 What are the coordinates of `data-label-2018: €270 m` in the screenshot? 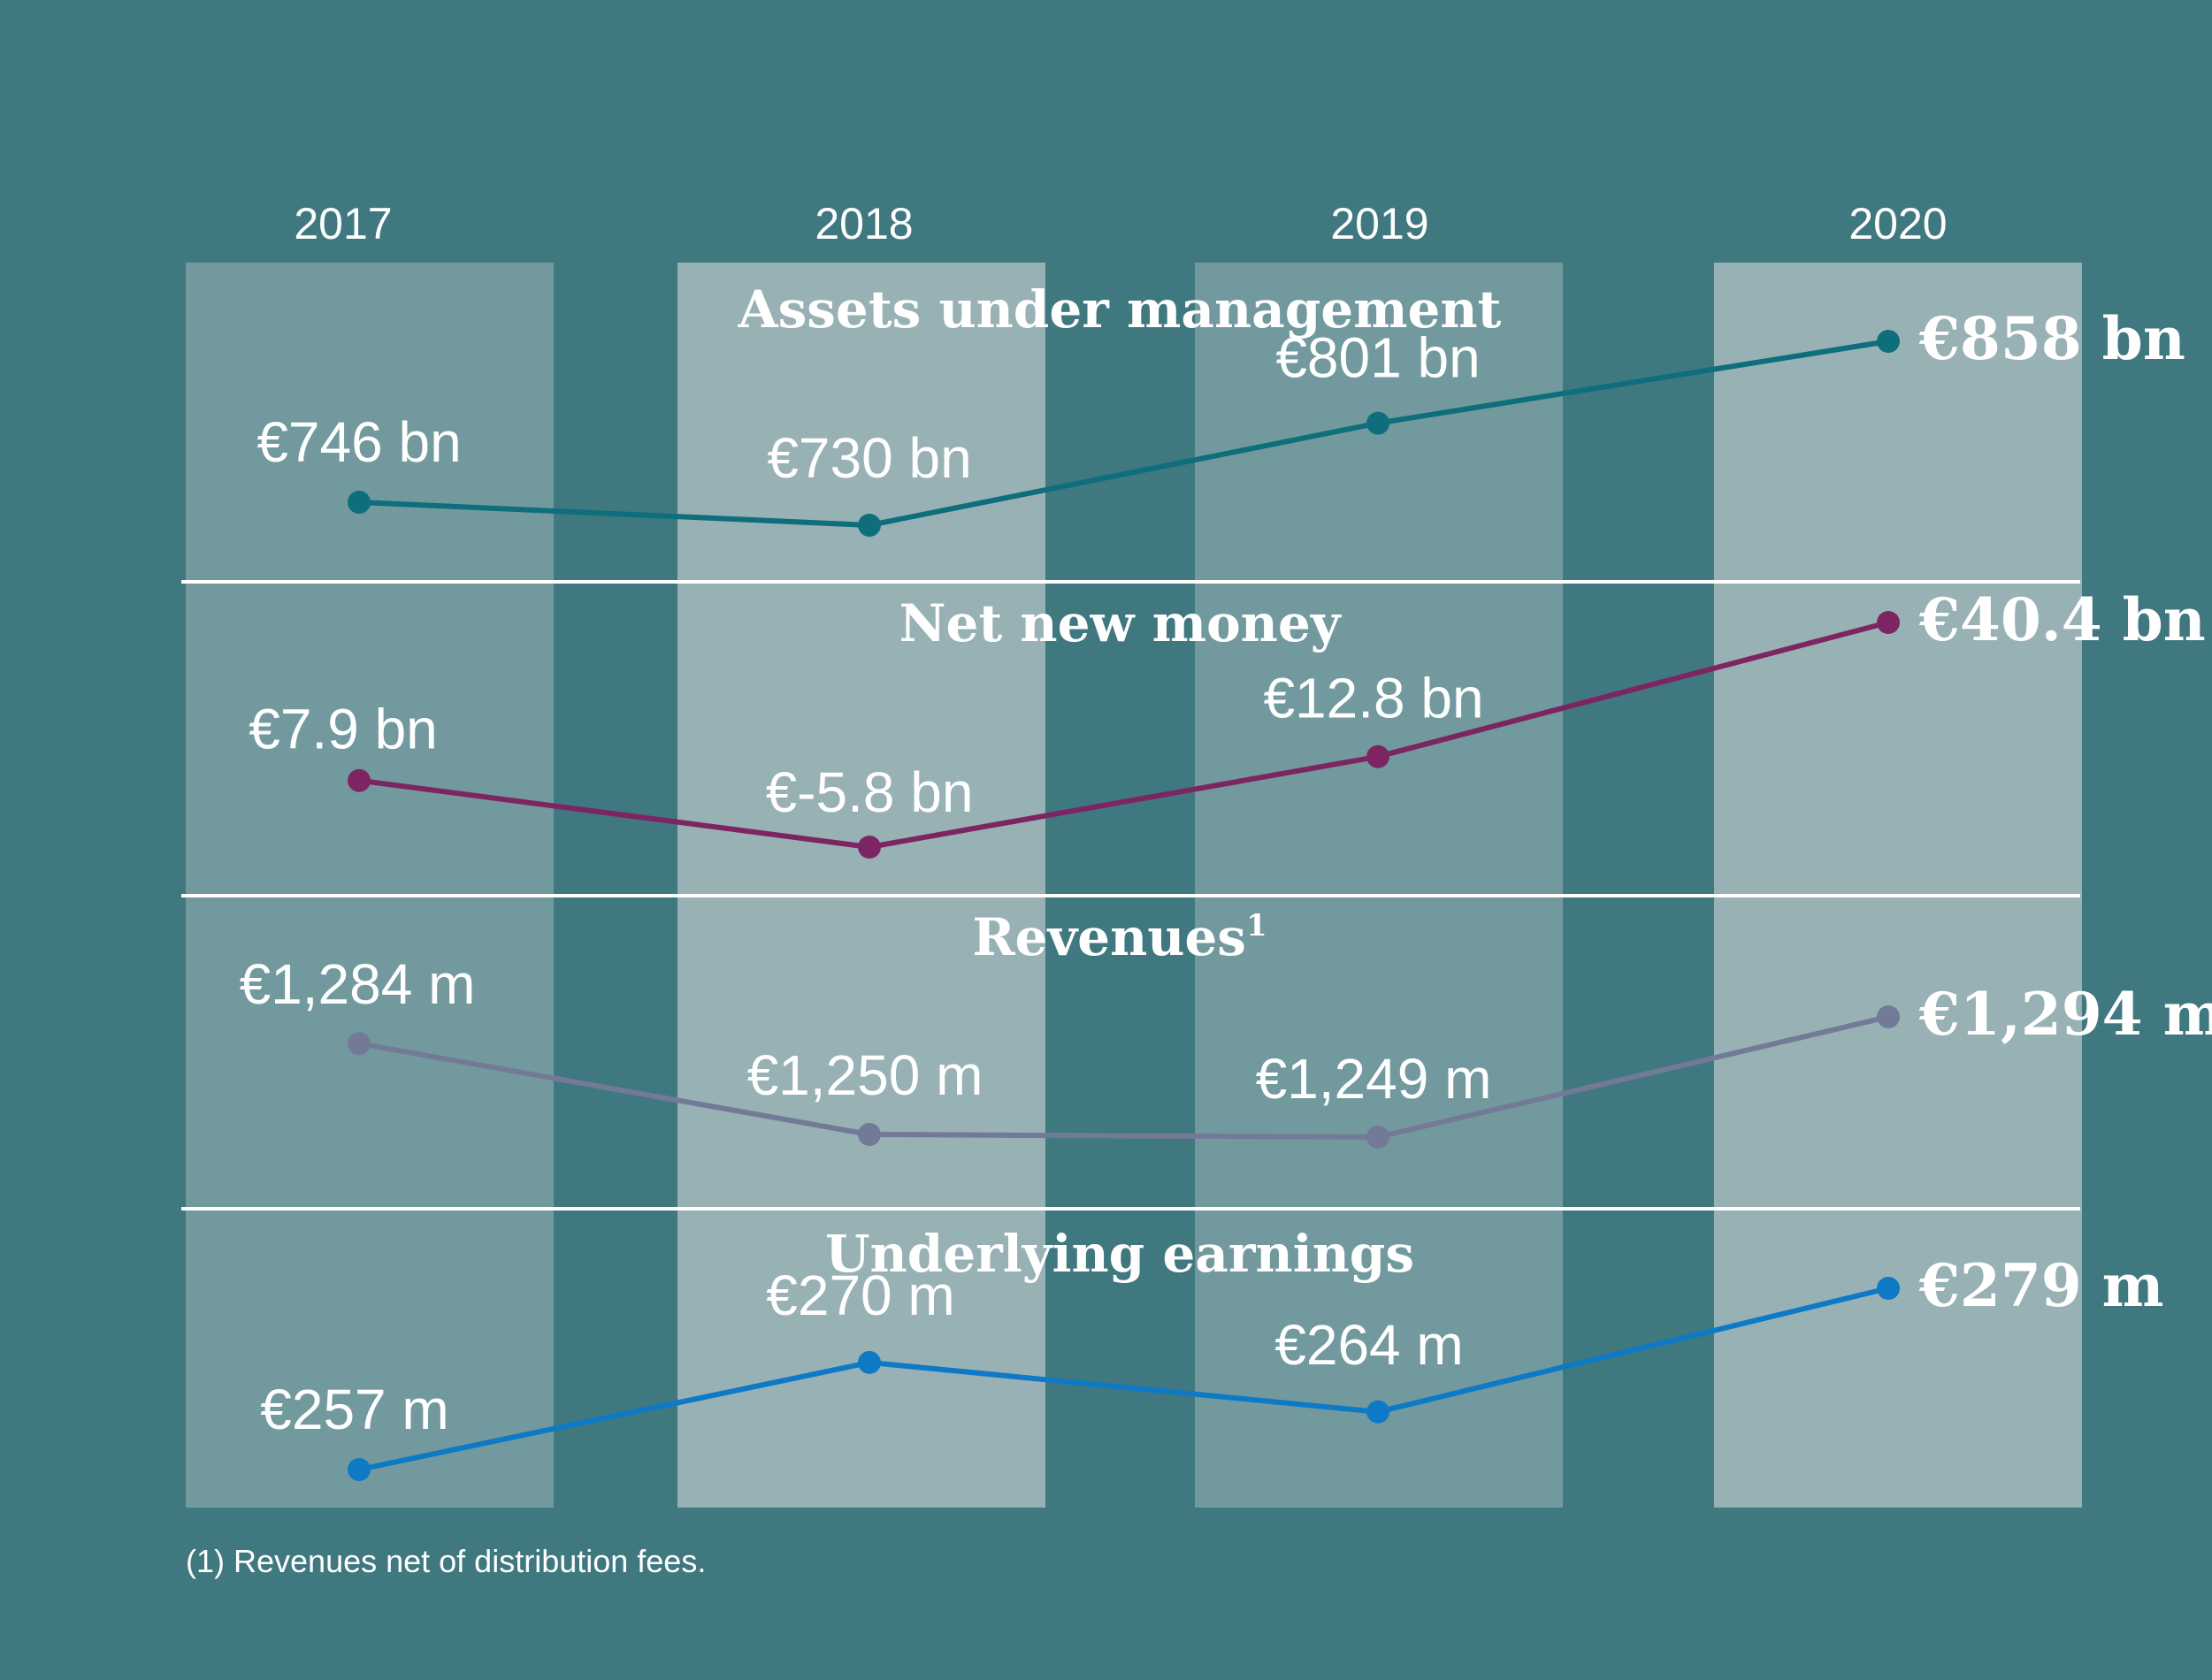 It's located at (860, 1295).